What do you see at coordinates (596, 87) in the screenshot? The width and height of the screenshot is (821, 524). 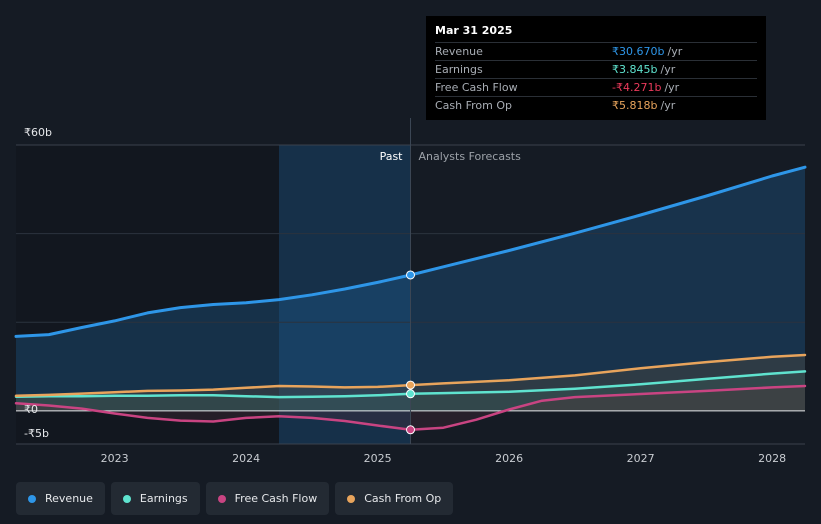 I see `tooltip-row-free-cash-flow: Free Cash Flow -₹4.271b /yr` at bounding box center [596, 87].